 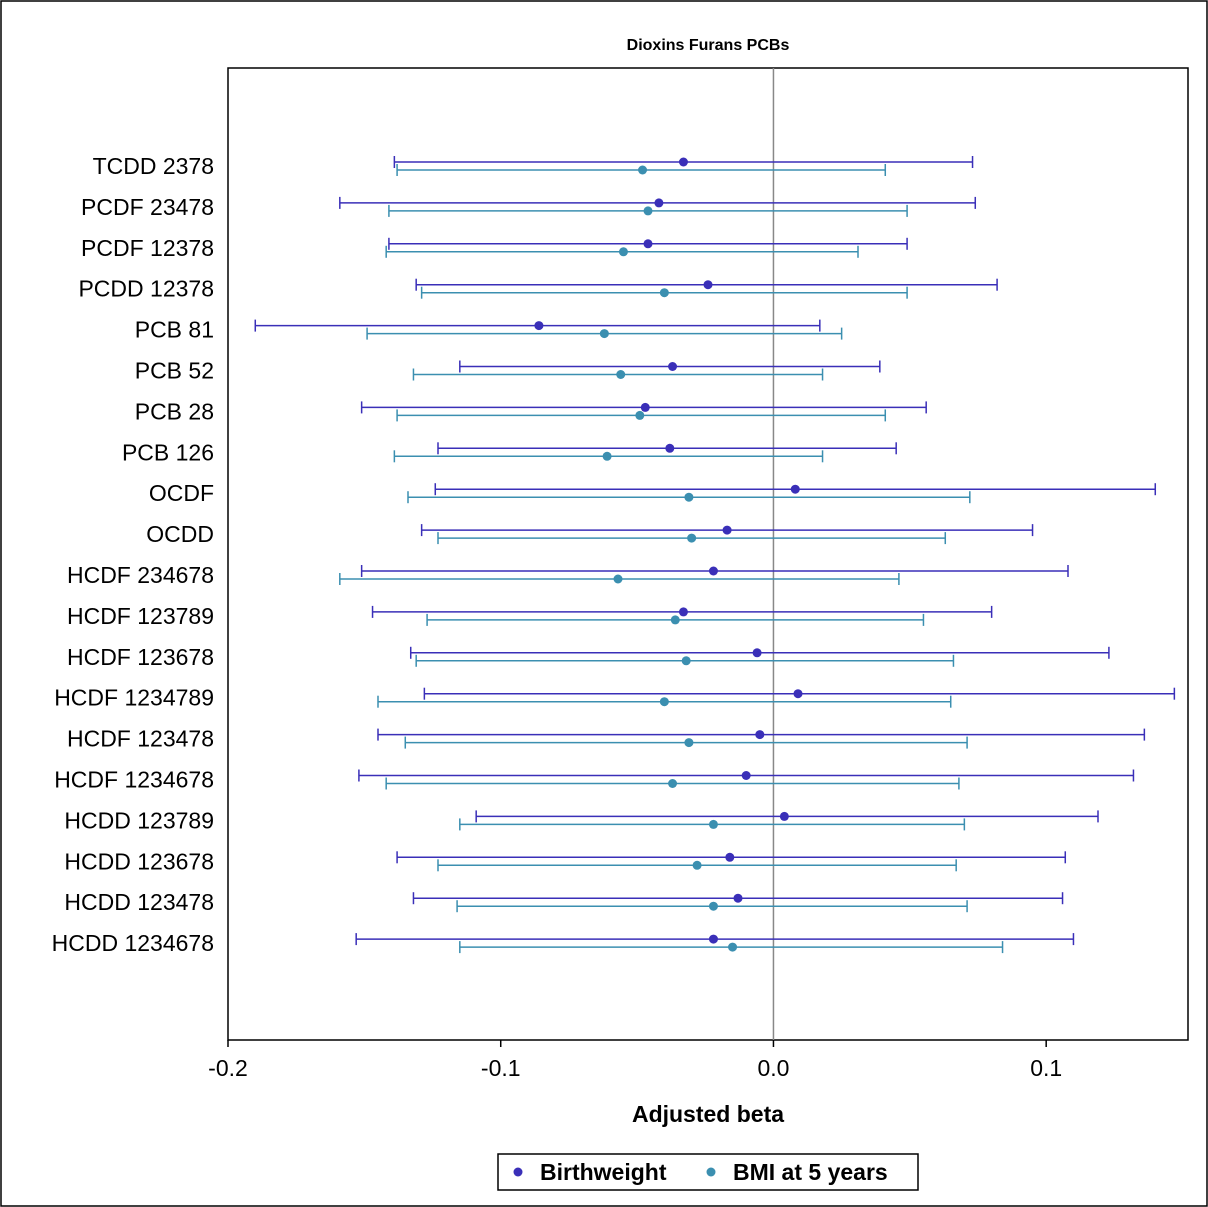 What do you see at coordinates (711, 1172) in the screenshot?
I see `legend-marker-bmi` at bounding box center [711, 1172].